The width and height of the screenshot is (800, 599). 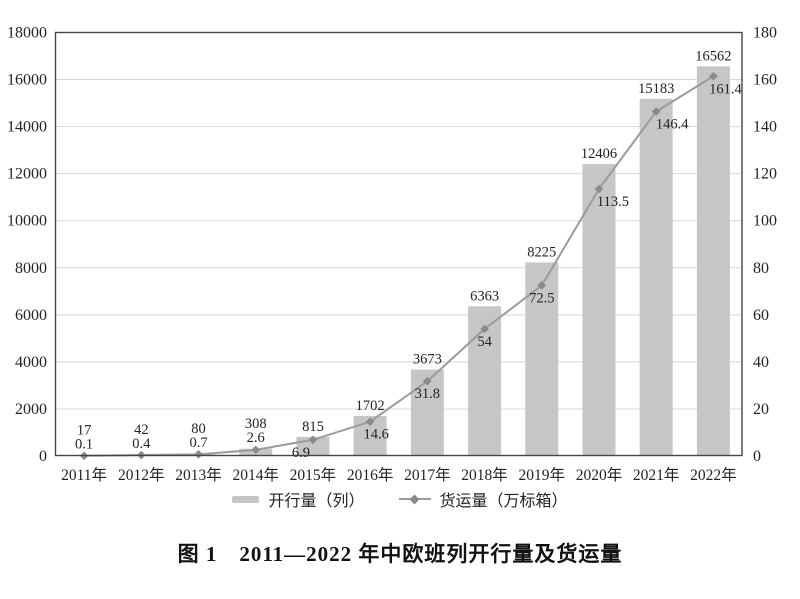 I want to click on bar-value-label: 42, so click(x=141, y=430).